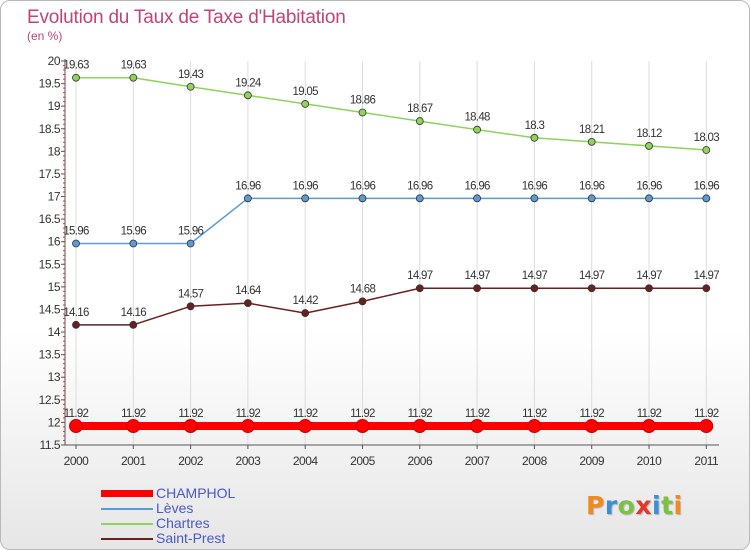 Image resolution: width=750 pixels, height=550 pixels. What do you see at coordinates (134, 66) in the screenshot?
I see `data-label: 19.63` at bounding box center [134, 66].